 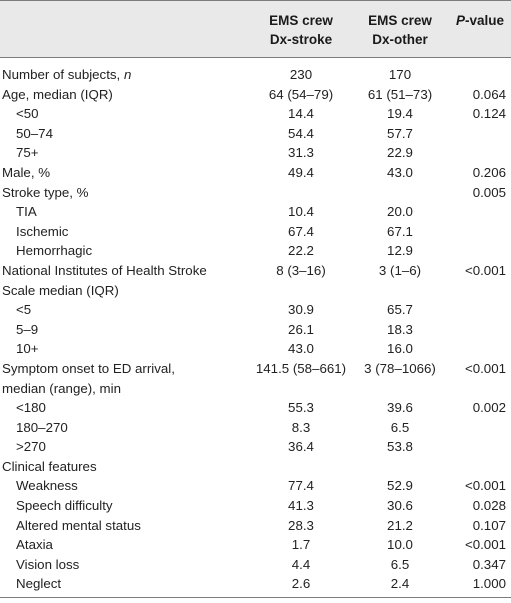 I want to click on row-label-text: <180, so click(x=31, y=408).